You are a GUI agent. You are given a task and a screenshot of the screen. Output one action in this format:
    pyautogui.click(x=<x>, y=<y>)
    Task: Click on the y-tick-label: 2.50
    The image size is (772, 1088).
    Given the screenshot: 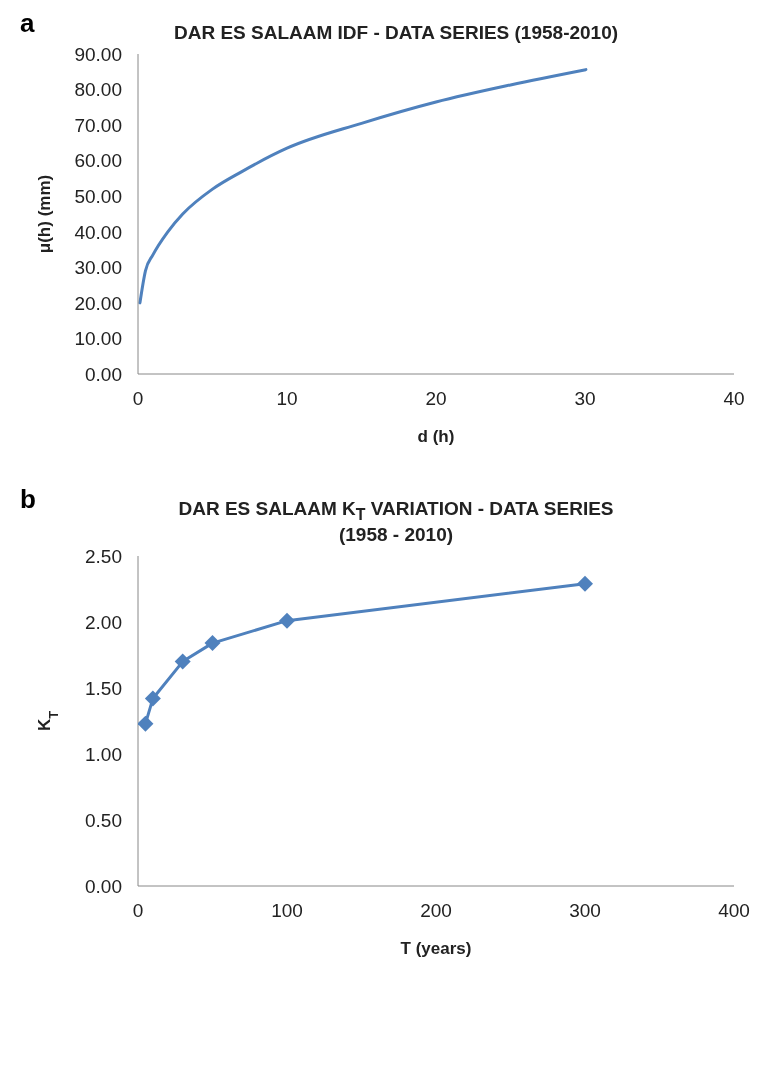 What is the action you would take?
    pyautogui.click(x=103, y=556)
    